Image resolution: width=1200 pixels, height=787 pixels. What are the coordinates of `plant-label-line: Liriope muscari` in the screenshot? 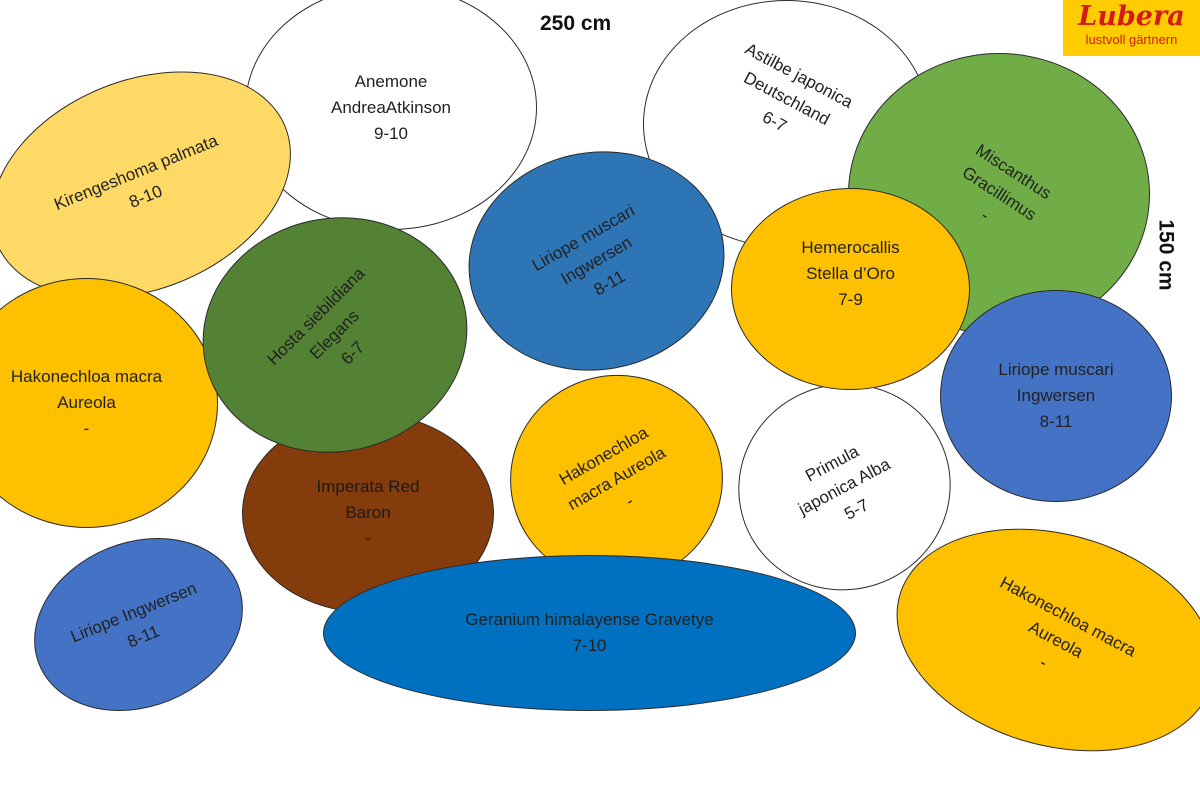 It's located at (1056, 369).